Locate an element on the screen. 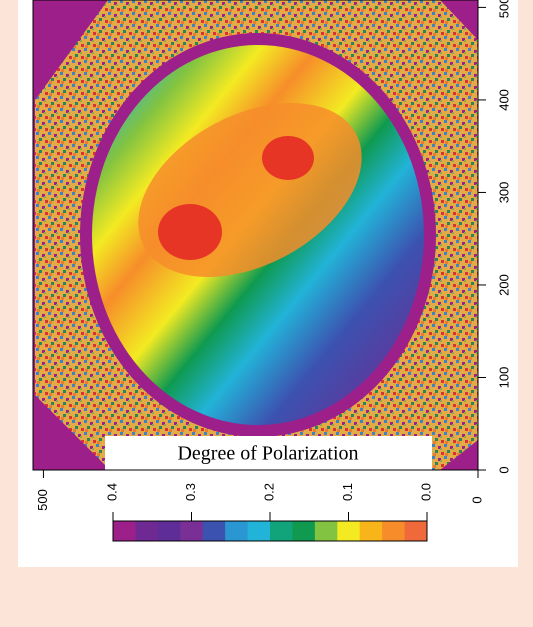 This screenshot has width=533, height=627. colorbar-tick-label: 0.2 is located at coordinates (268, 492).